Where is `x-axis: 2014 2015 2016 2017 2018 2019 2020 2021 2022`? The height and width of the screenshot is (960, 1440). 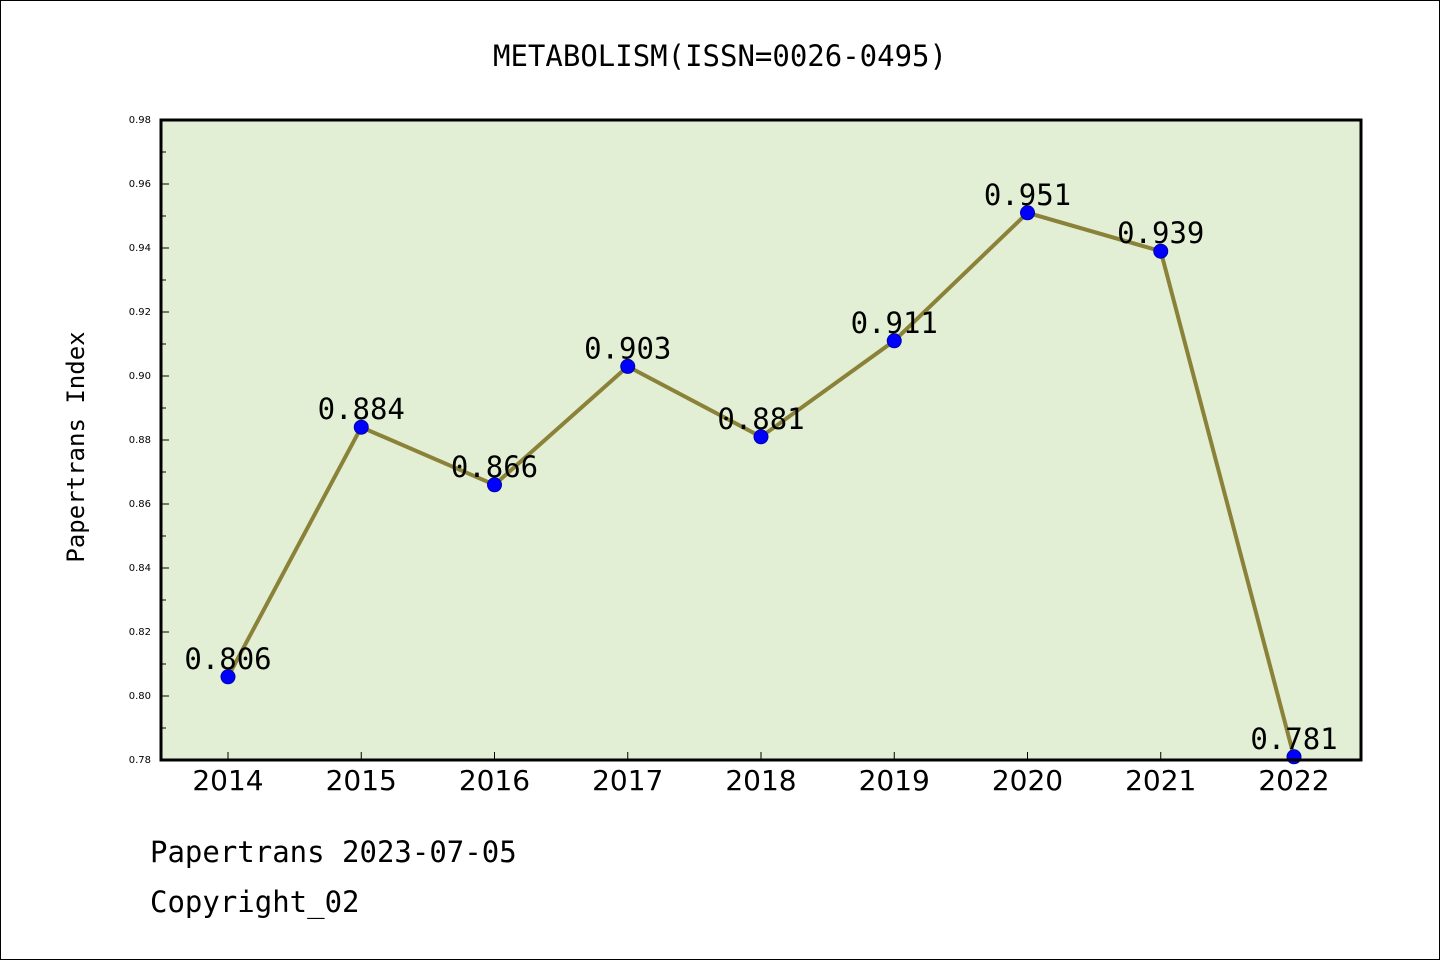 x-axis: 2014 2015 2016 2017 2018 2019 2020 2021 2022 is located at coordinates (761, 774).